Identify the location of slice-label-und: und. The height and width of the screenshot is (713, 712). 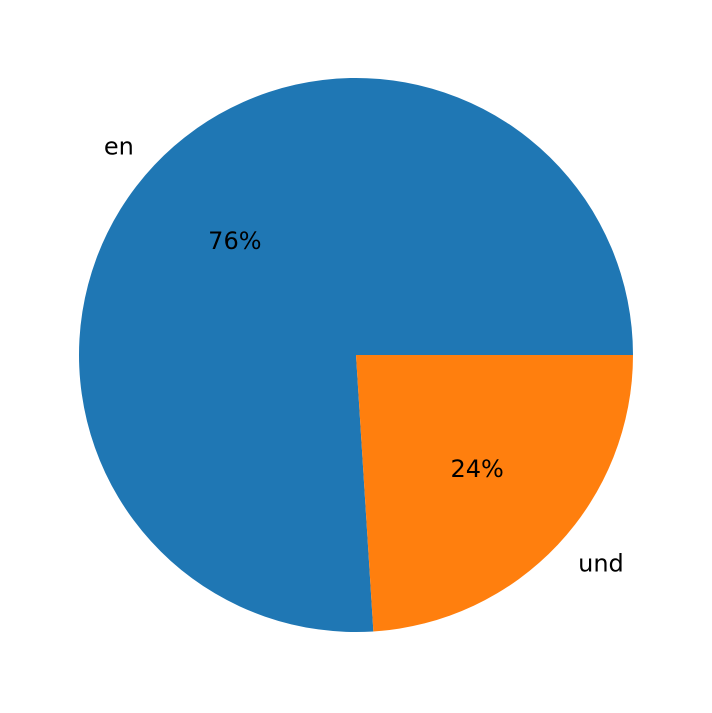
(601, 564).